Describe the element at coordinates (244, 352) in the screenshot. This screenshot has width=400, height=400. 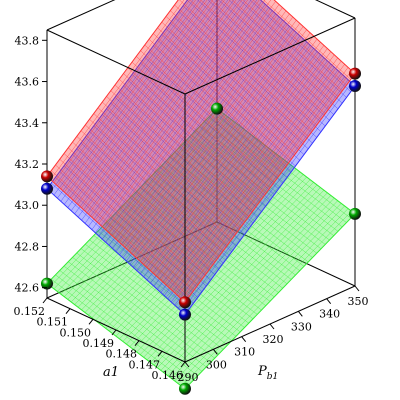
I see `y-tick-label: 310` at that location.